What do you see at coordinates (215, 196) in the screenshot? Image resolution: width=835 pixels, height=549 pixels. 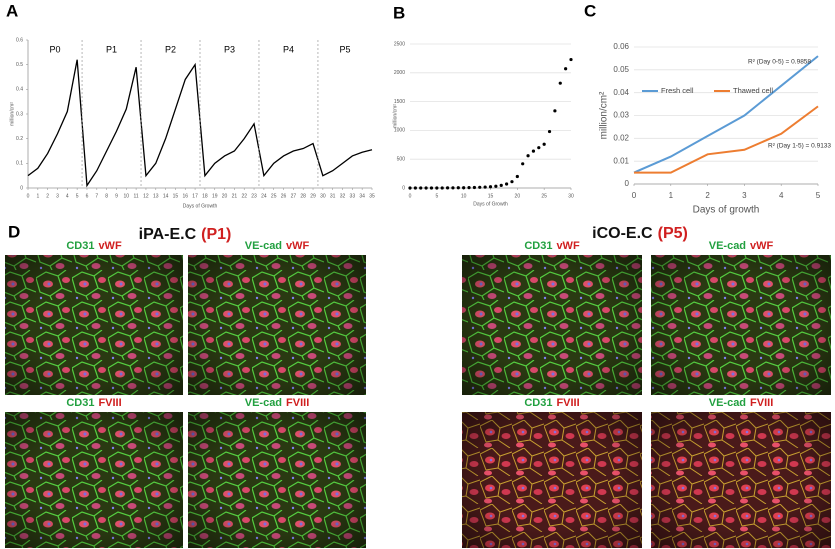 I see `x-tick-label: 19` at bounding box center [215, 196].